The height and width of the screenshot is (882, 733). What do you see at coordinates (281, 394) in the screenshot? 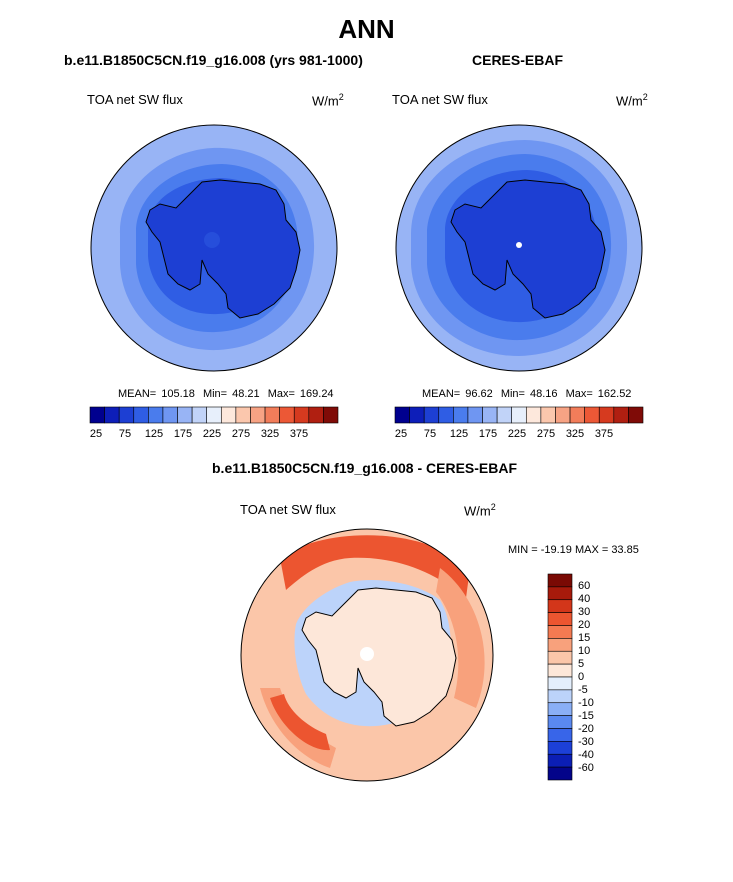
I see `panel-1-max-label: Max=` at bounding box center [281, 394].